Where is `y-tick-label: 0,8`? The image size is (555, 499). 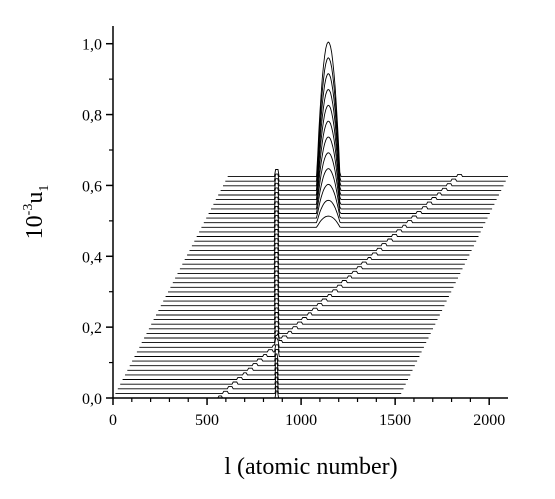
y-tick-label: 0,8 is located at coordinates (92, 116).